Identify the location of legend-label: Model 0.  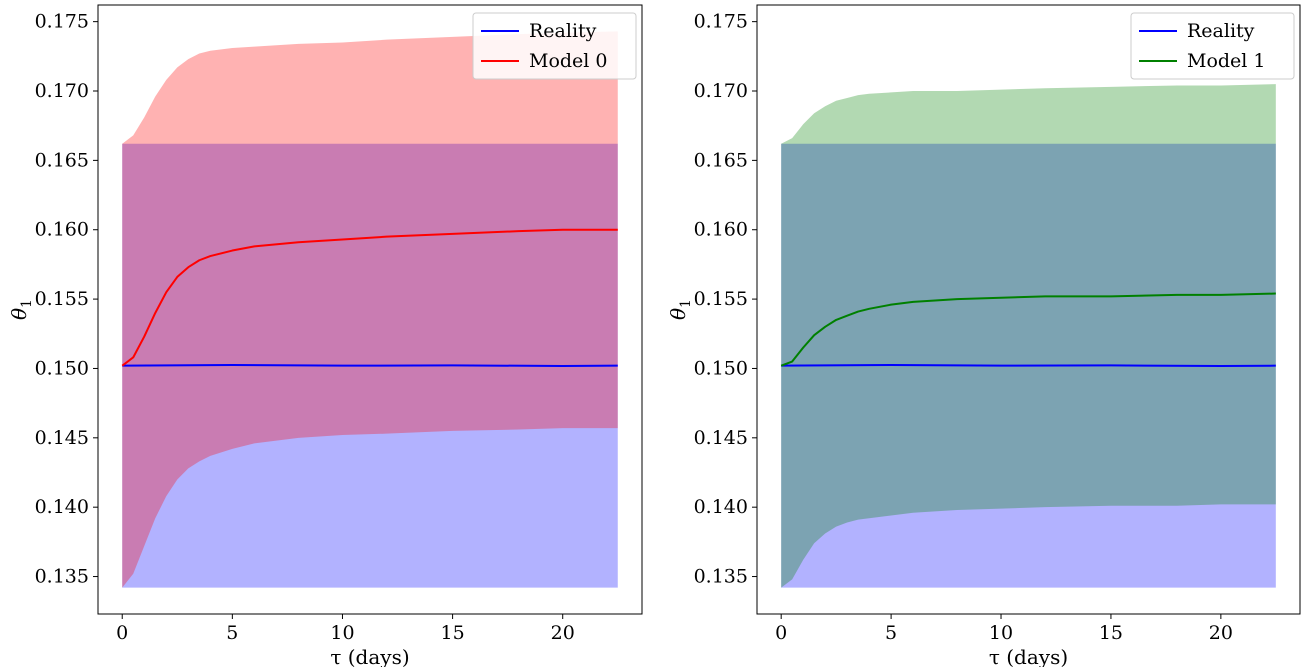
(568, 61).